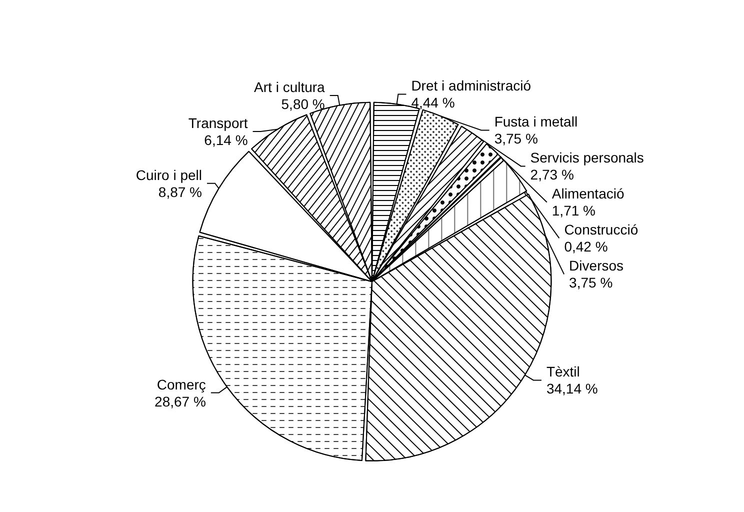 Image resolution: width=744 pixels, height=512 pixels. What do you see at coordinates (586, 246) in the screenshot?
I see `data-label: 0,42 %` at bounding box center [586, 246].